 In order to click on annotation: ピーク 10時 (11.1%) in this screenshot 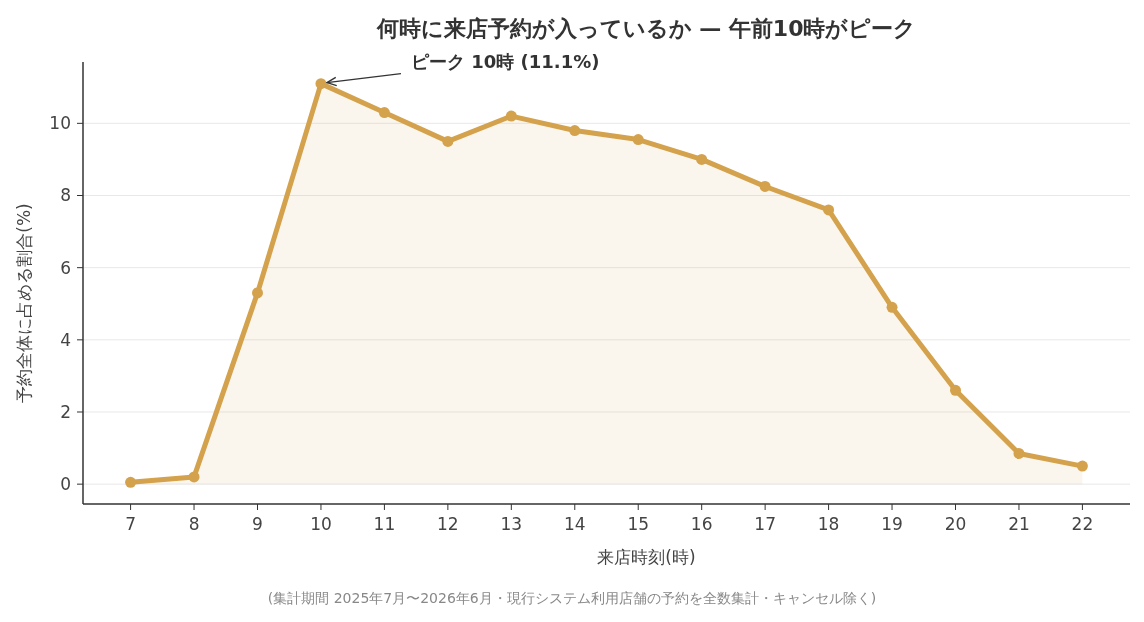, I will do `click(505, 61)`.